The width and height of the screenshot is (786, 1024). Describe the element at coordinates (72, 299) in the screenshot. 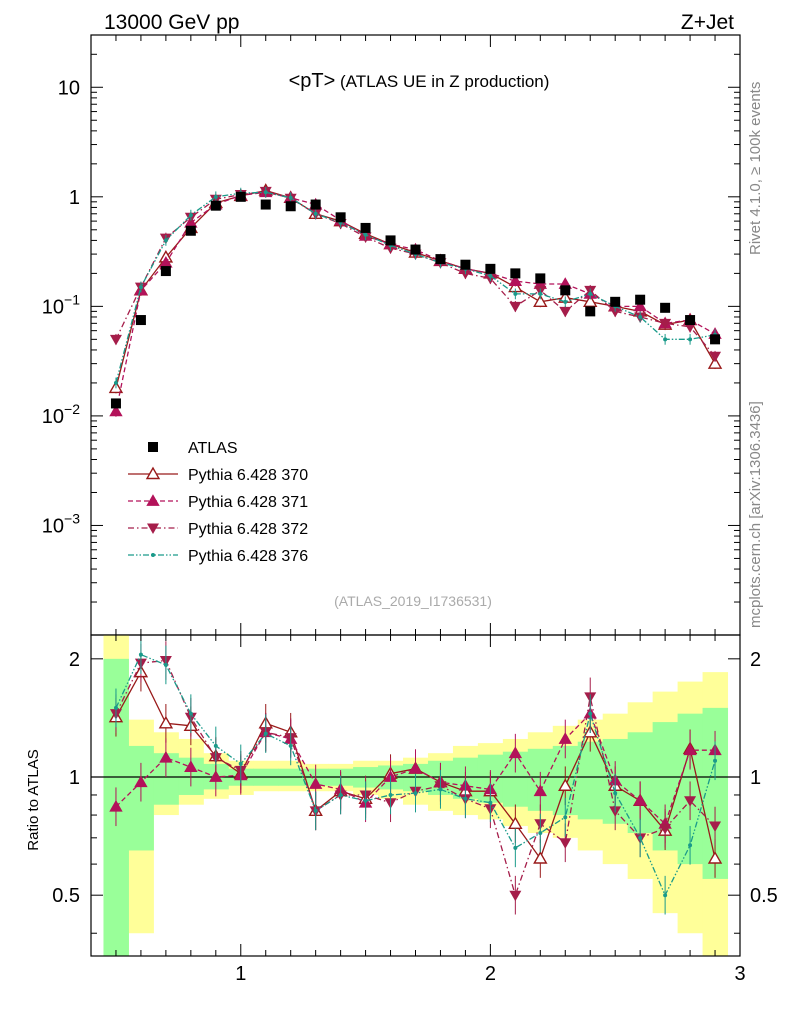

I see `main-y-tick-exponent: −1` at that location.